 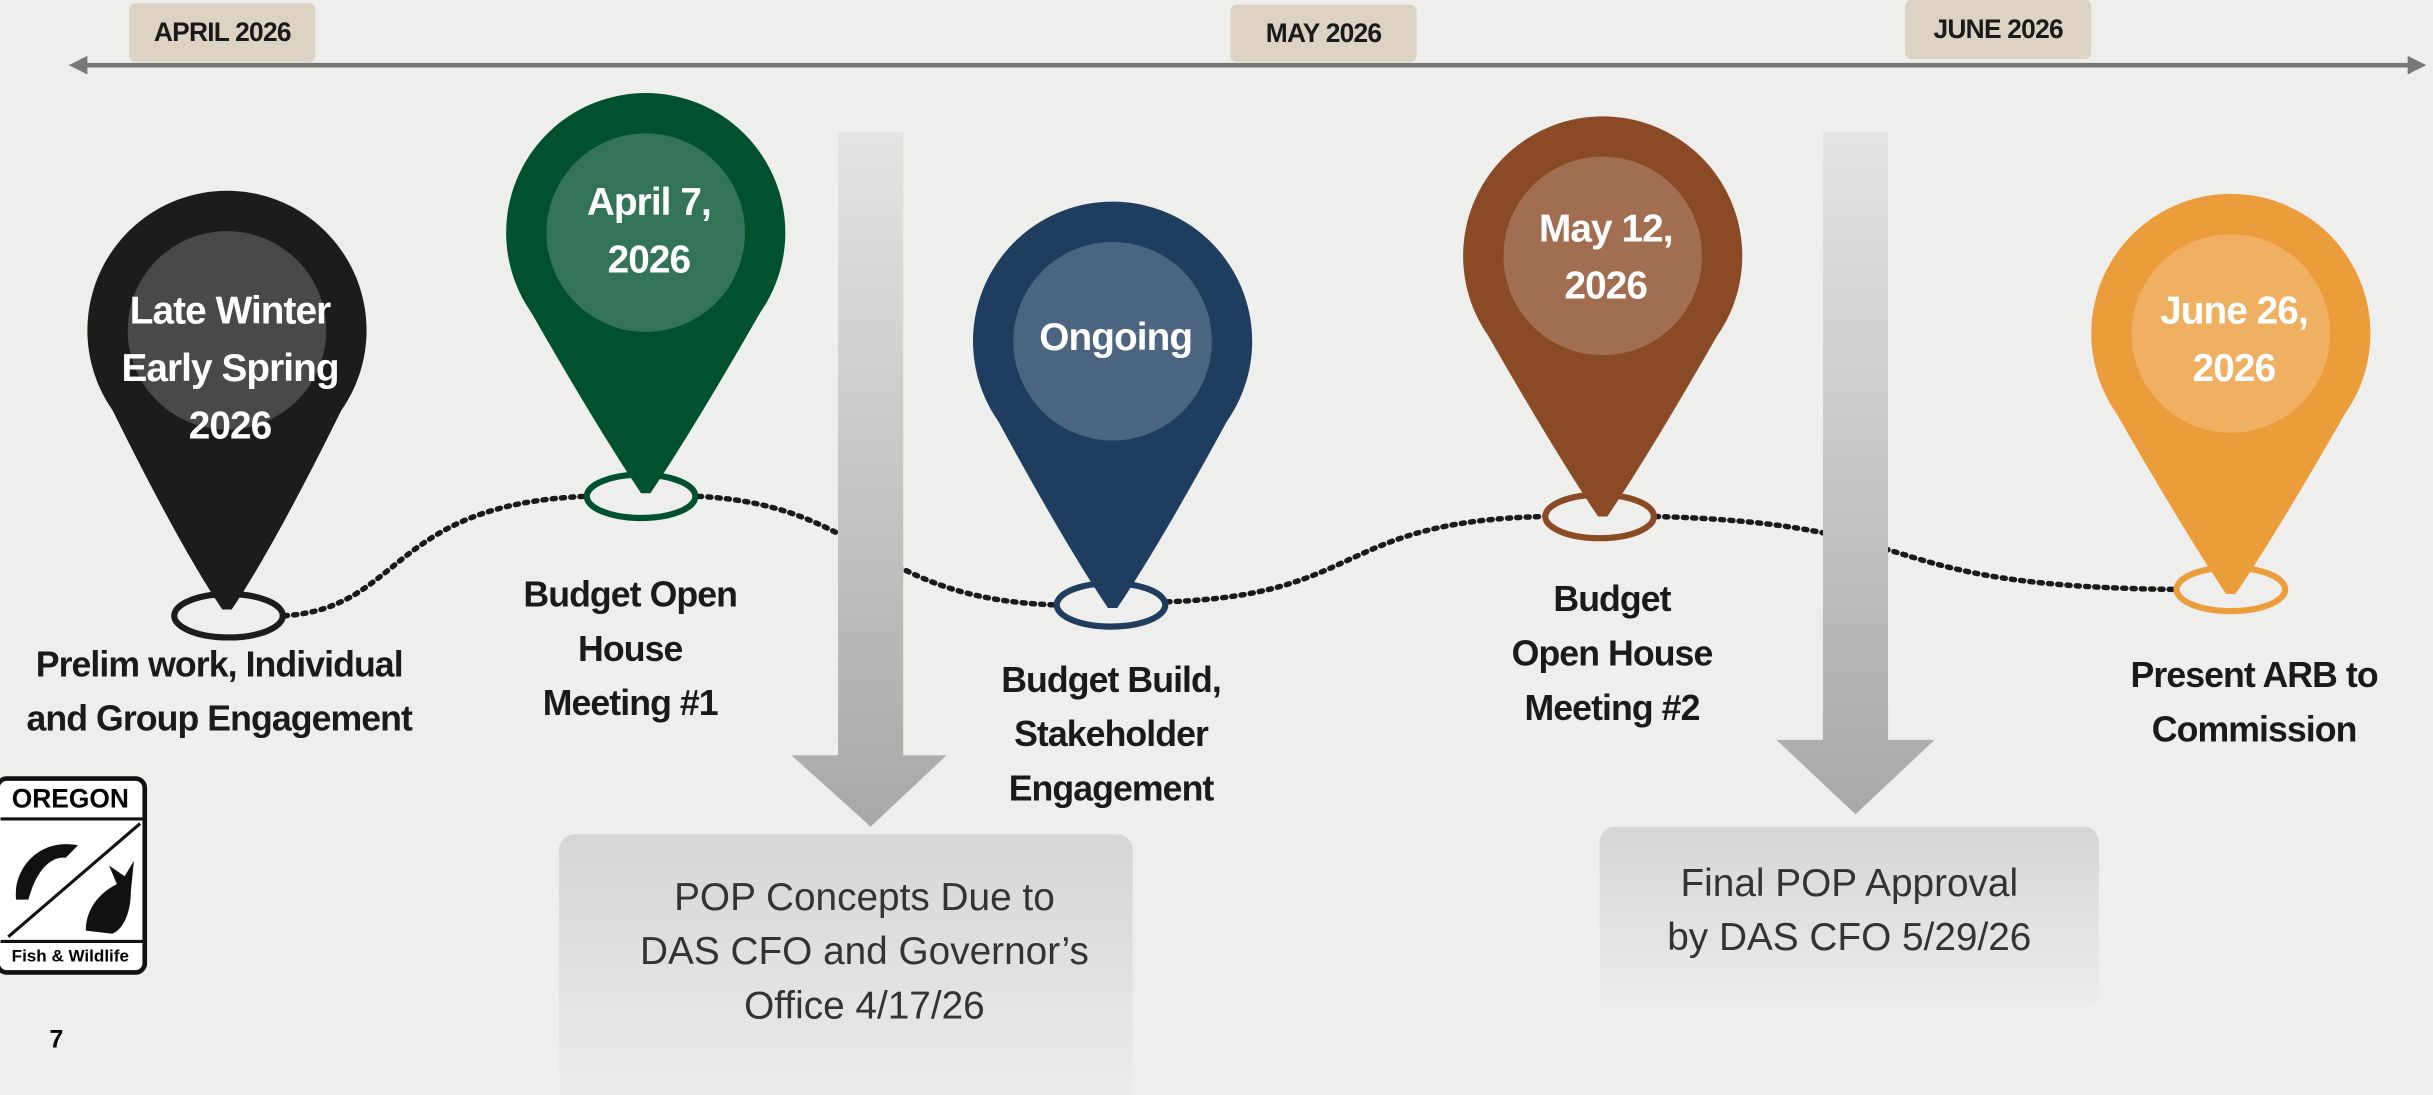 I want to click on pin-caption: Present ARB to, so click(x=2254, y=675).